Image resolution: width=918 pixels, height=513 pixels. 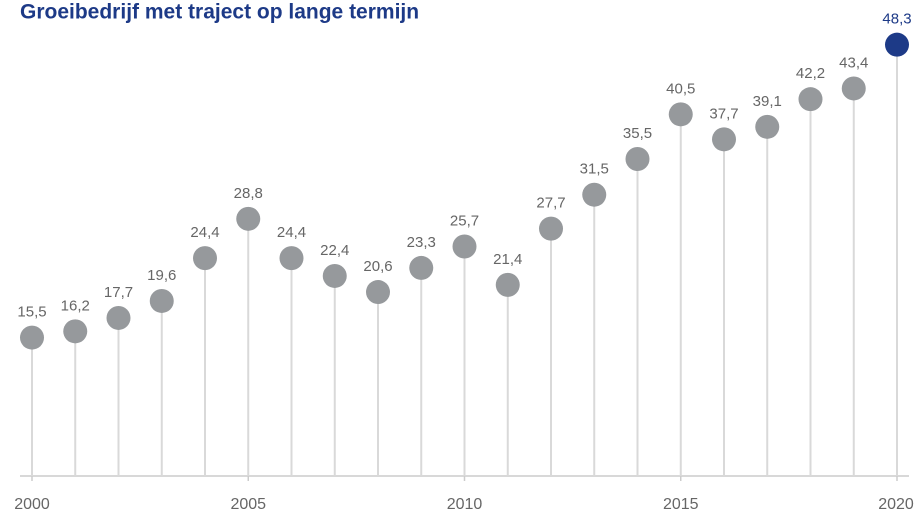 What do you see at coordinates (464, 220) in the screenshot?
I see `value-label: 25,7` at bounding box center [464, 220].